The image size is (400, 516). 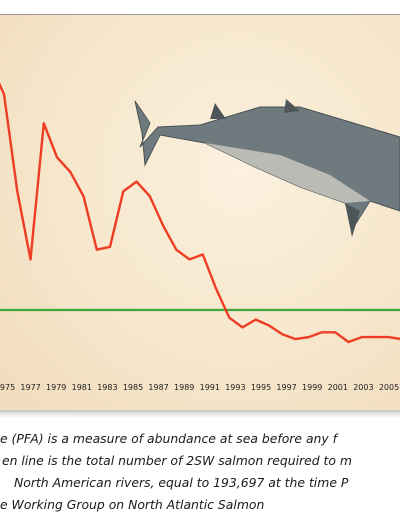 I want to click on panel-shadow, so click(x=200, y=414).